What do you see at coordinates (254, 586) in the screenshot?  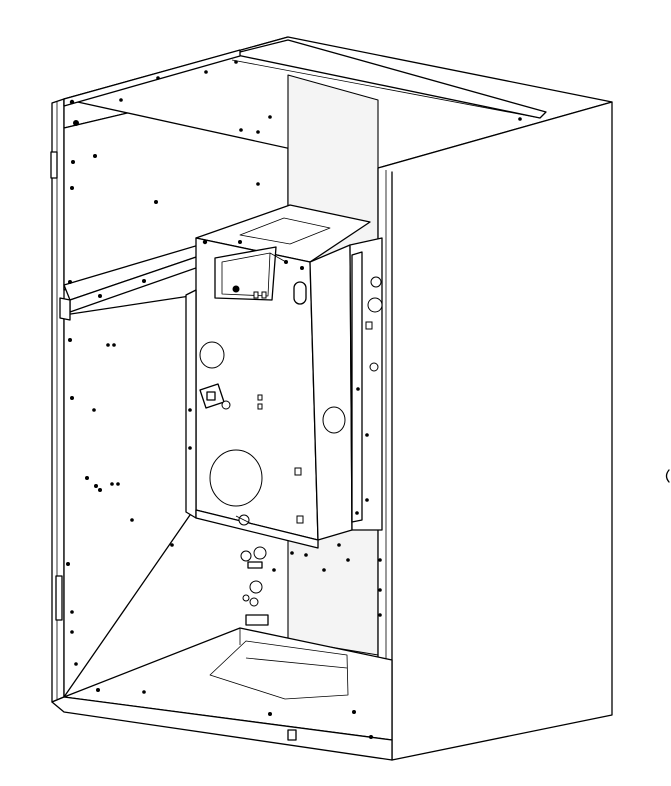 I see `lower-back-components` at bounding box center [254, 586].